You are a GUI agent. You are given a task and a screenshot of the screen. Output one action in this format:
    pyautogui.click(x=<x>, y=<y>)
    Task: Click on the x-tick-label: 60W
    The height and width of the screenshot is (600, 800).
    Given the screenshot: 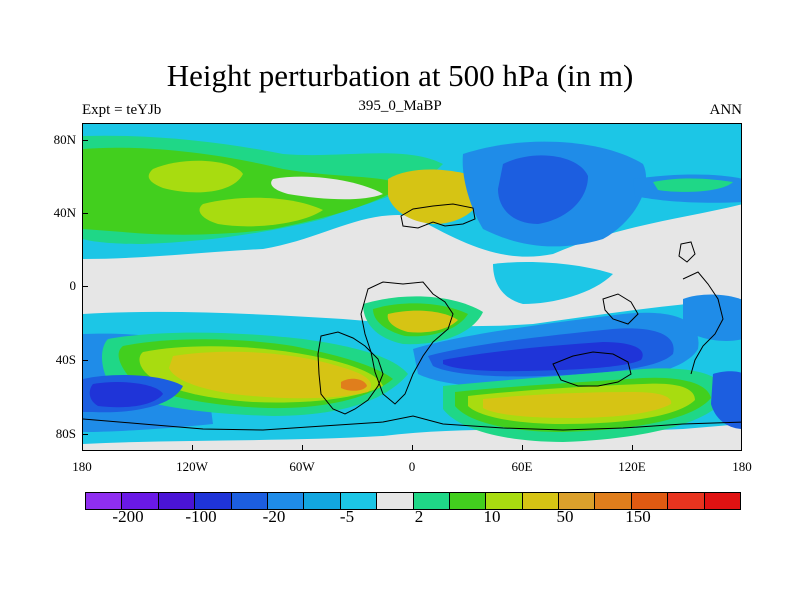 What is the action you would take?
    pyautogui.click(x=302, y=466)
    